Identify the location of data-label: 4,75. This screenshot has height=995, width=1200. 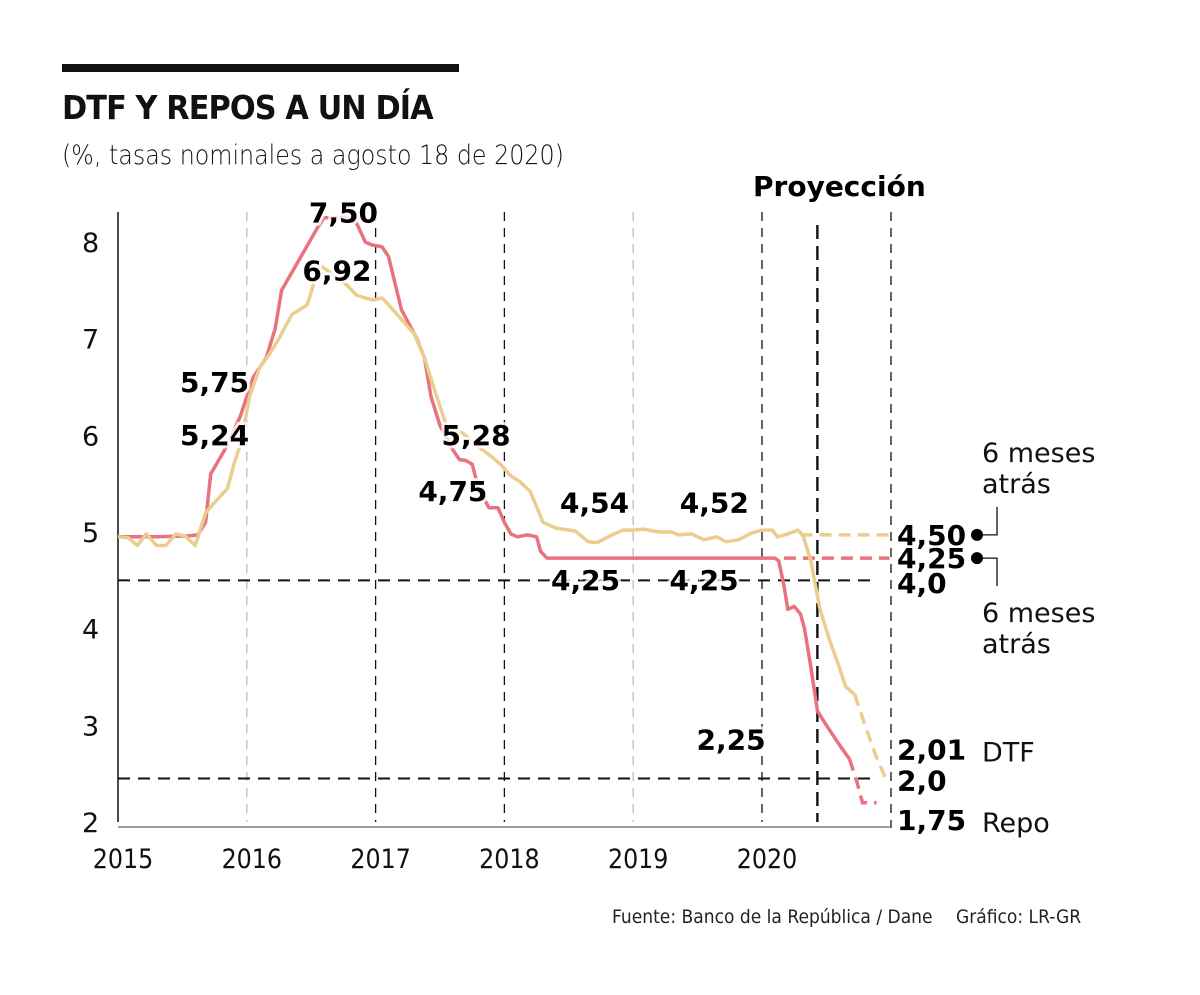
(452, 491).